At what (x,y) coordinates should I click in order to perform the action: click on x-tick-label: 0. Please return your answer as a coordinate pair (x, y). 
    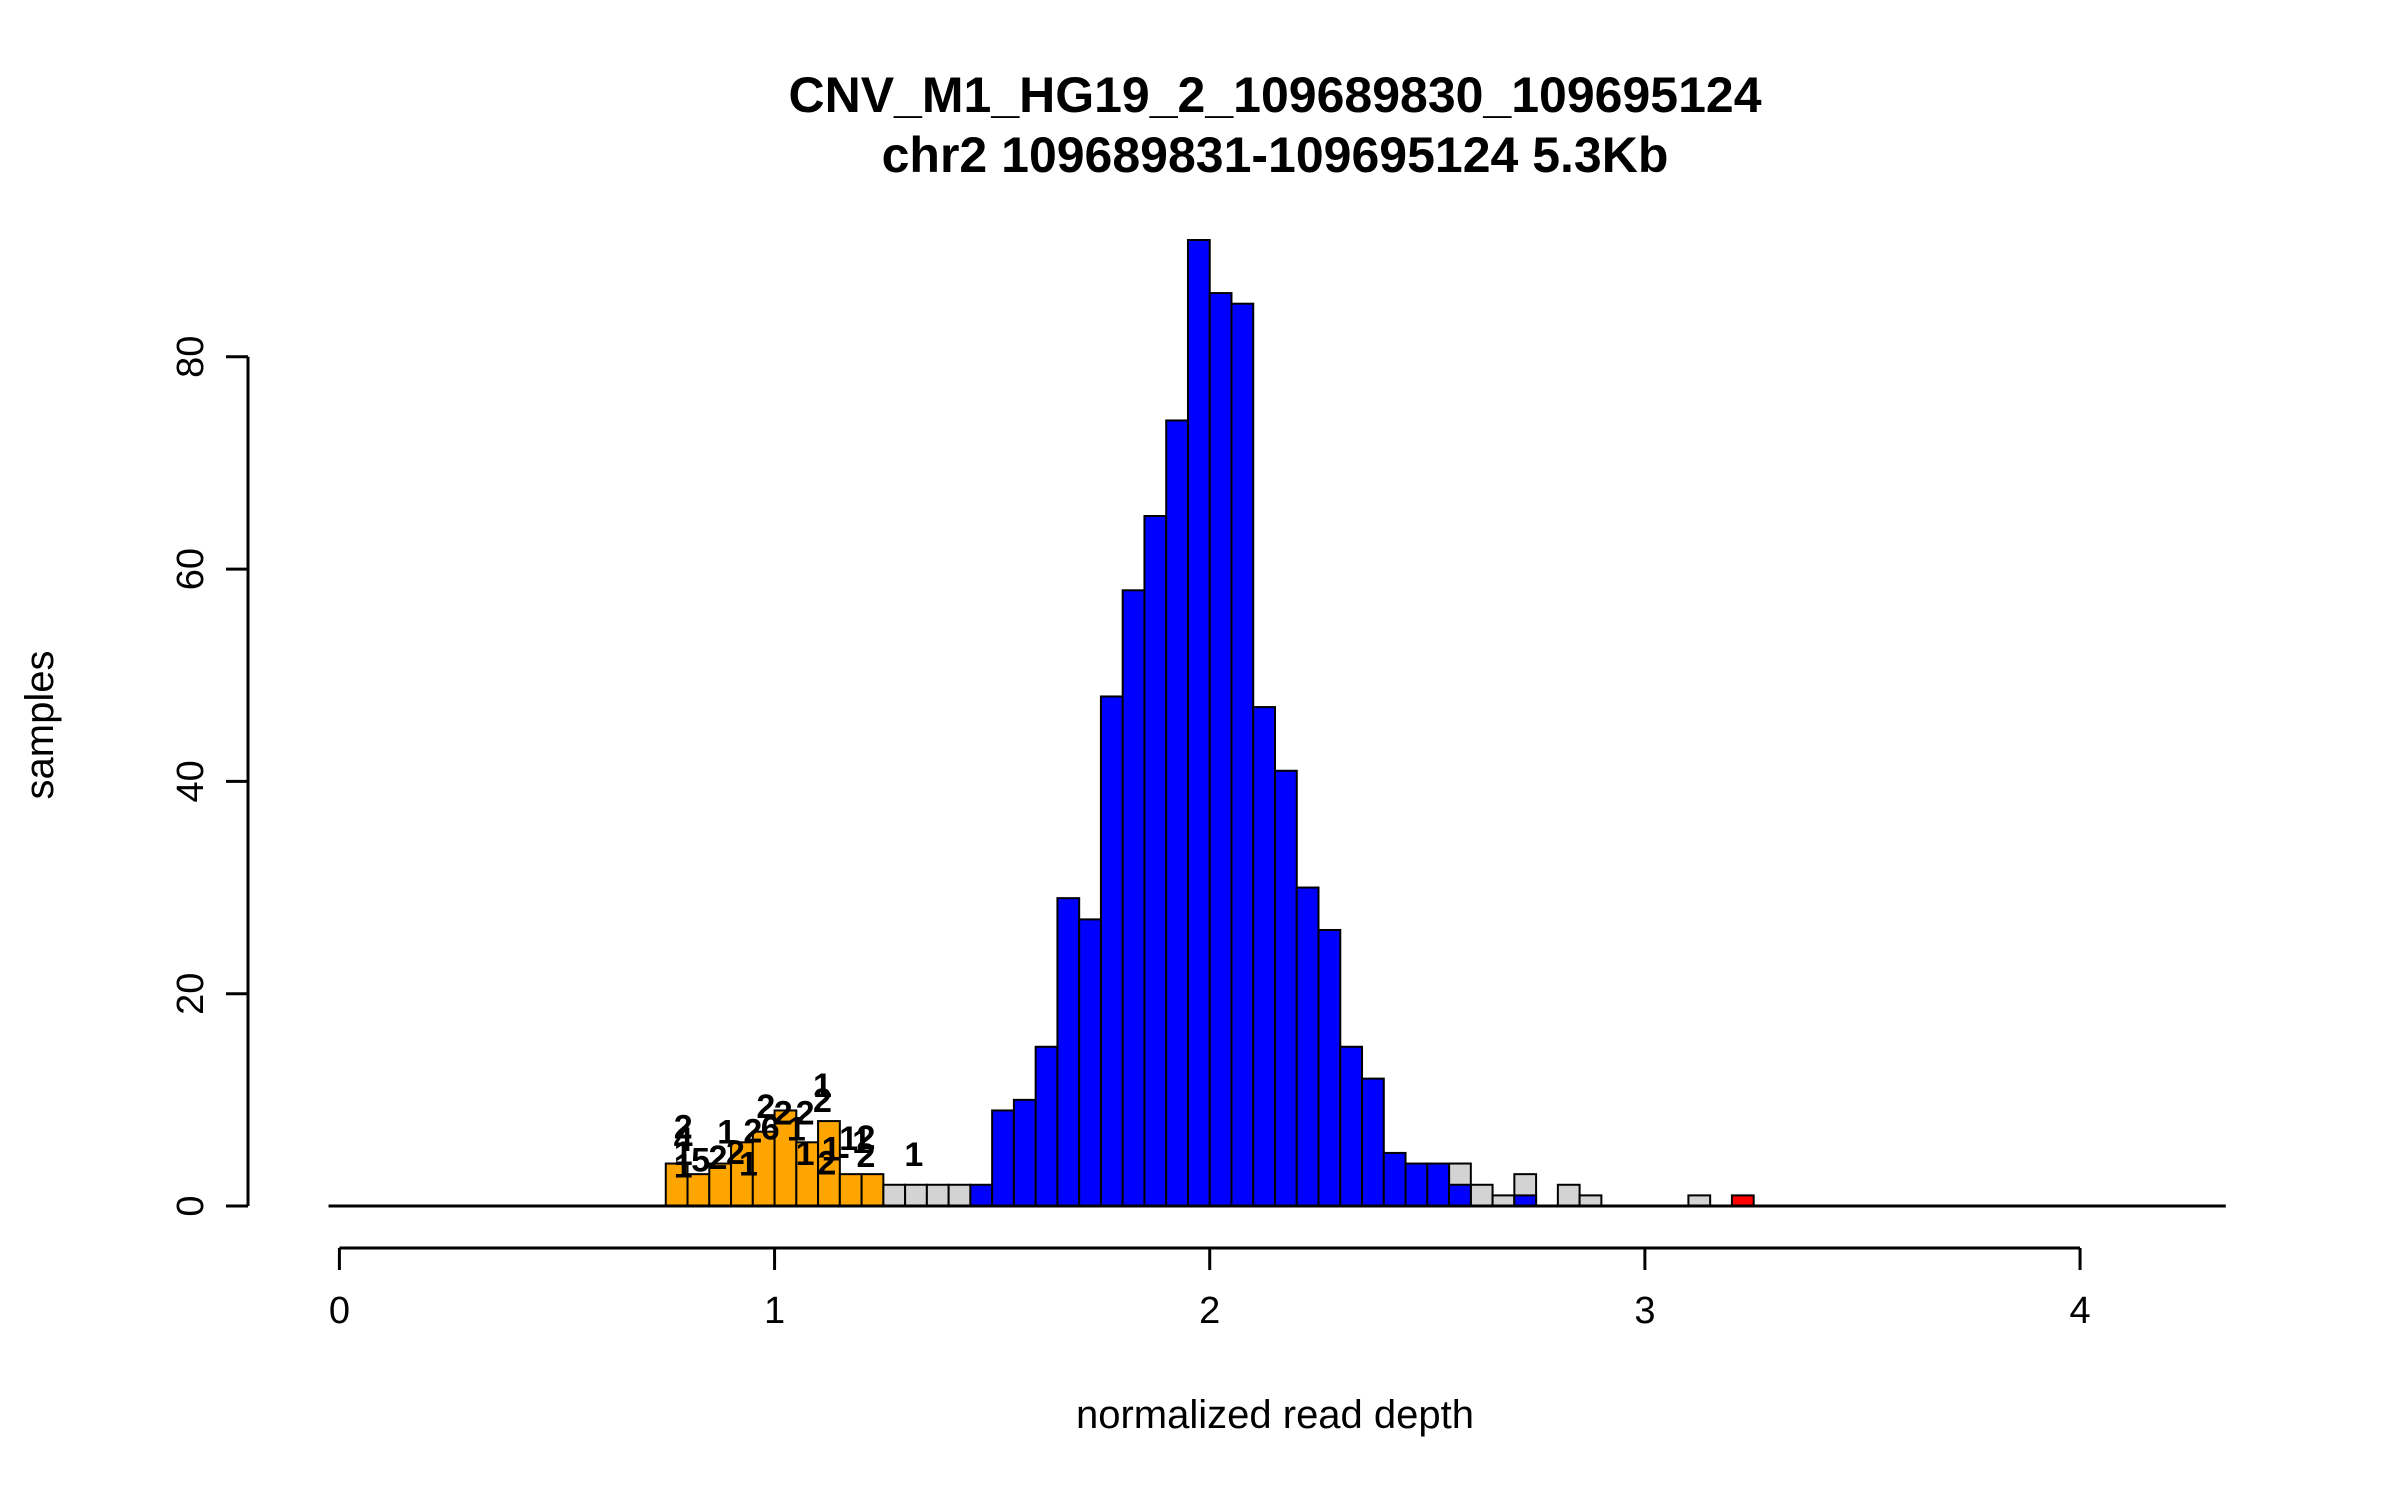
    Looking at the image, I should click on (339, 1311).